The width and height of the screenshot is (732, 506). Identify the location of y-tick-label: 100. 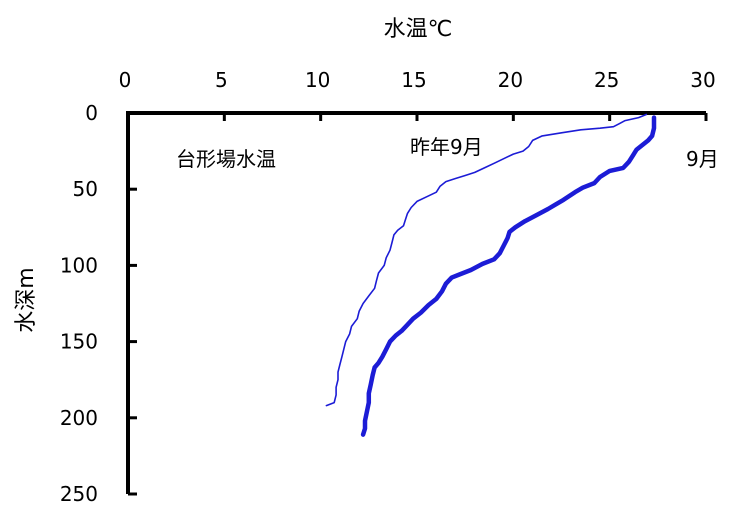
(79, 265).